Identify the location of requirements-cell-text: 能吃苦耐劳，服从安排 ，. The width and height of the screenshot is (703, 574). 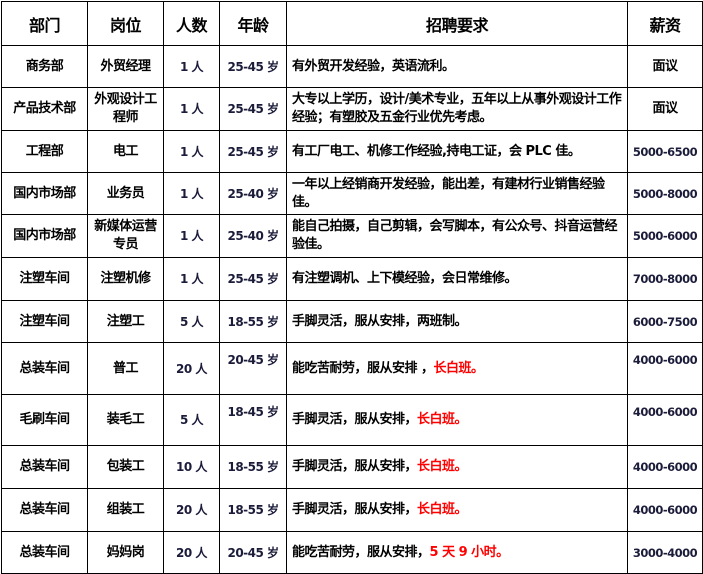
(363, 368).